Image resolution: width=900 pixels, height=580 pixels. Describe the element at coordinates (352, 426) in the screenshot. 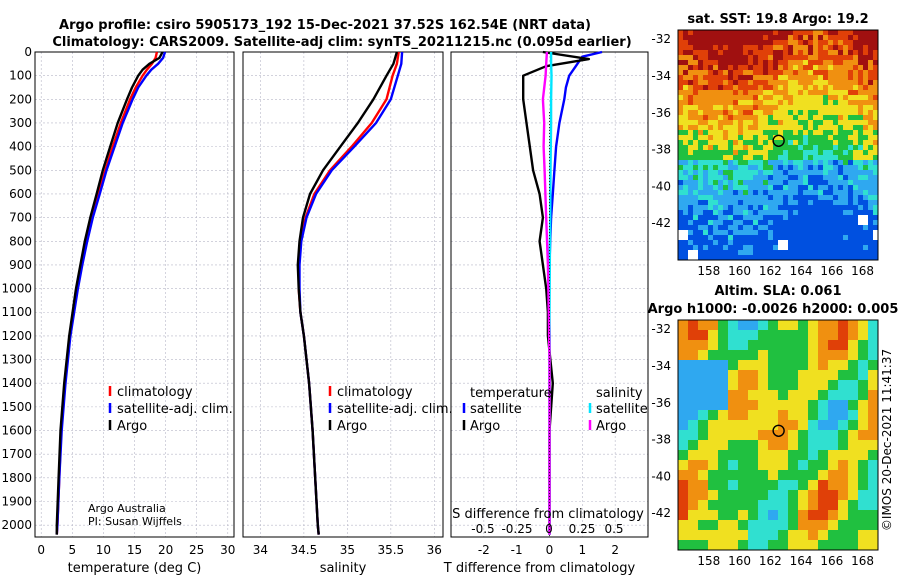

I see `legend-label: Argo` at that location.